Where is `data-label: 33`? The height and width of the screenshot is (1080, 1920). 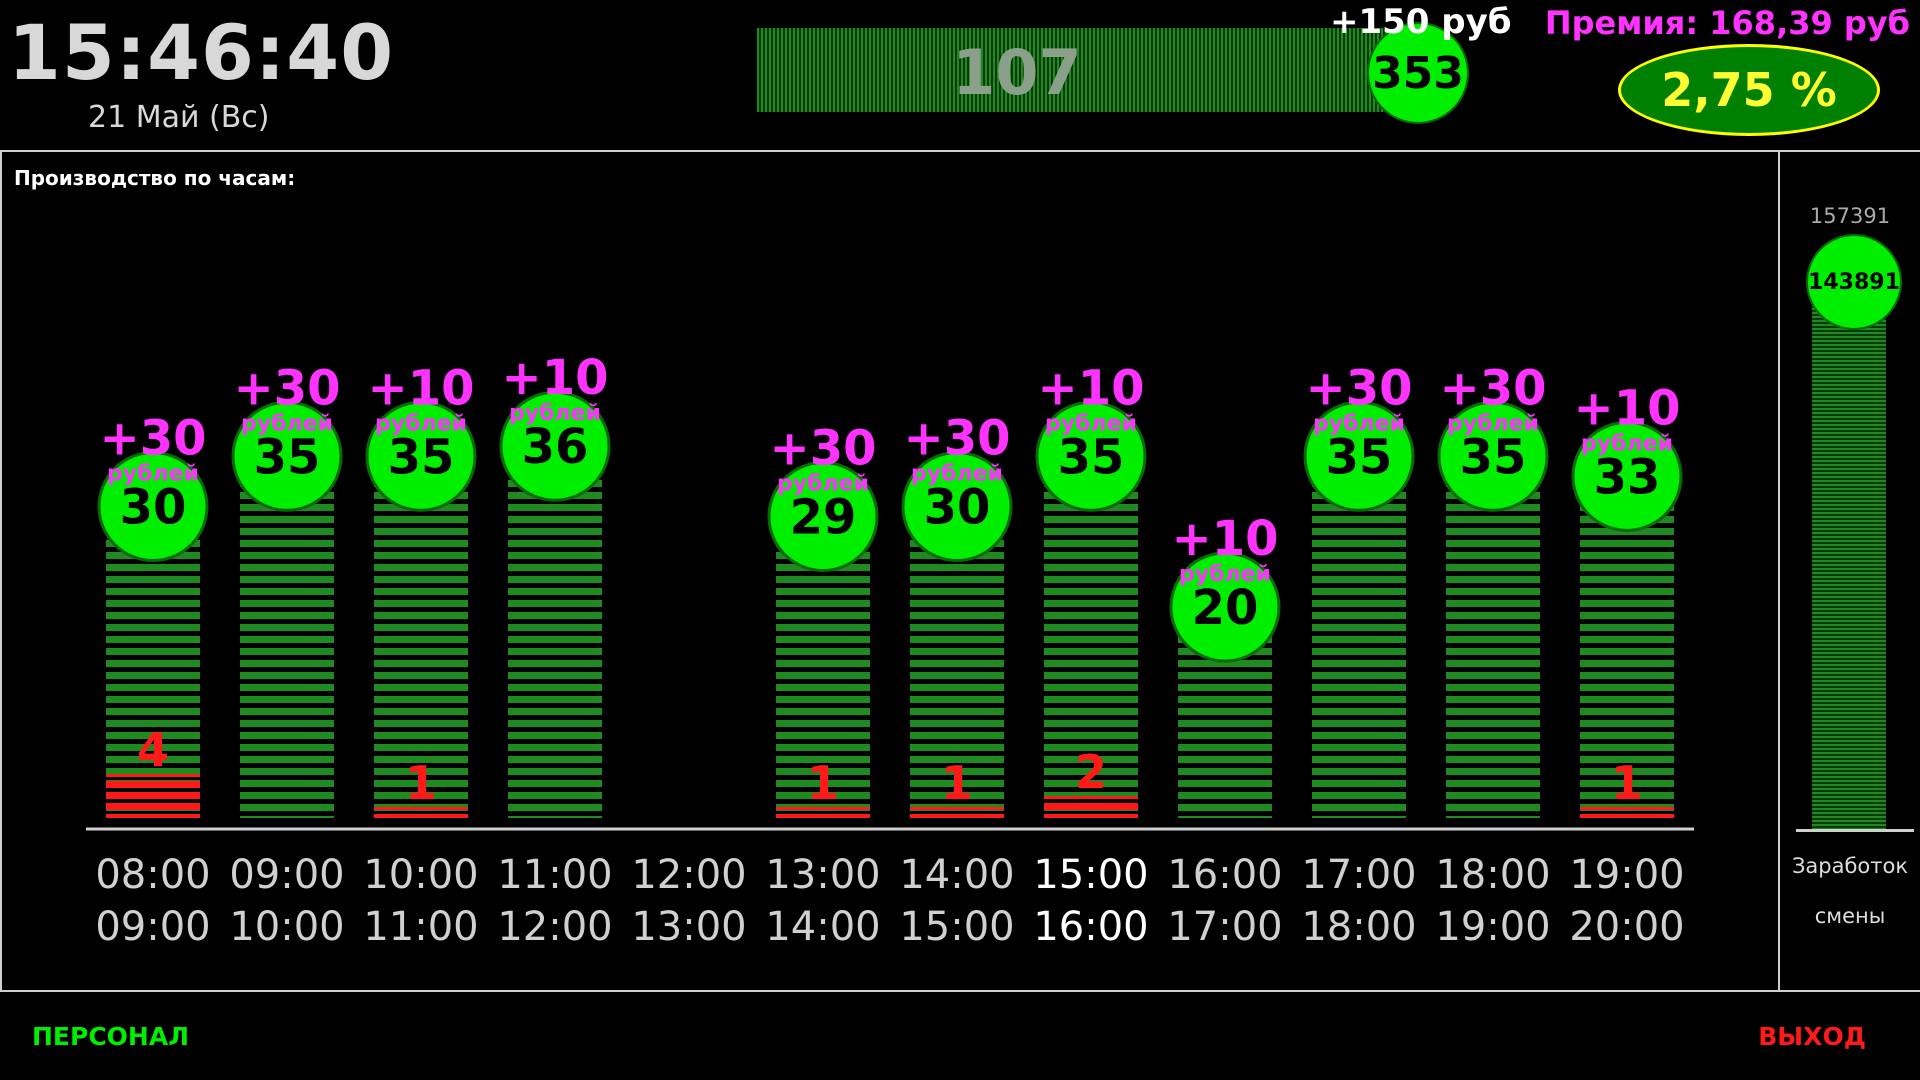 data-label: 33 is located at coordinates (1627, 477).